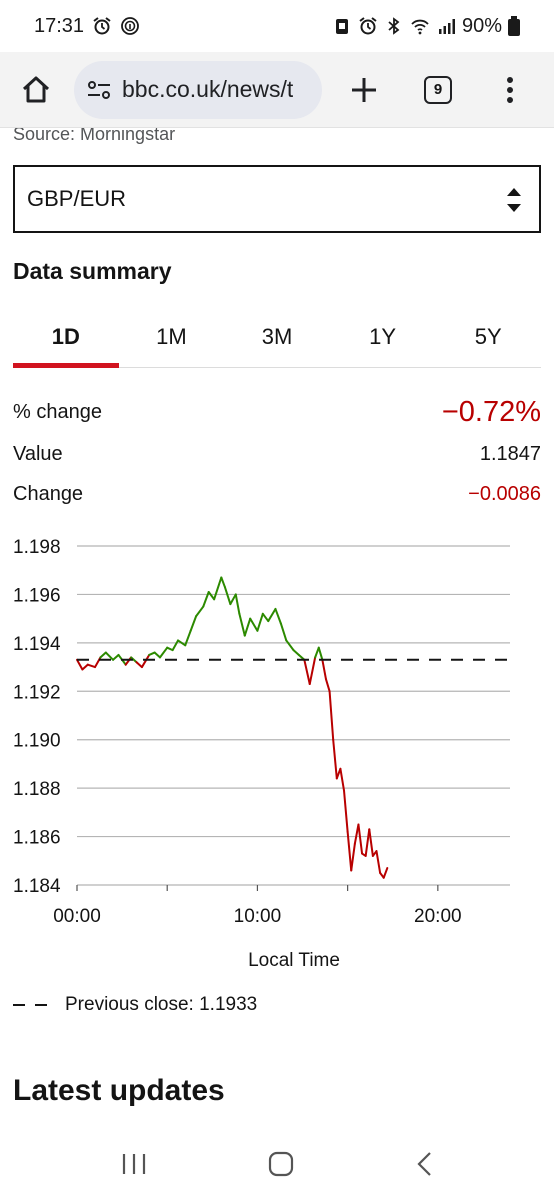 The image size is (554, 1200). What do you see at coordinates (514, 200) in the screenshot?
I see `select-arrows-icon` at bounding box center [514, 200].